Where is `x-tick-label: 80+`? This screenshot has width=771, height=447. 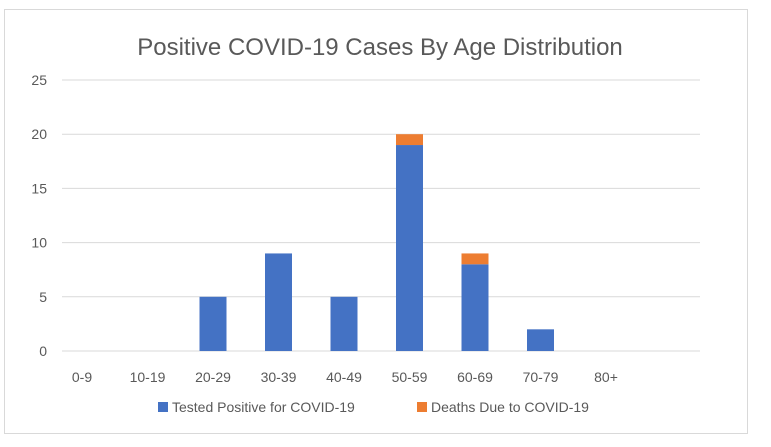
x-tick-label: 80+ is located at coordinates (606, 377).